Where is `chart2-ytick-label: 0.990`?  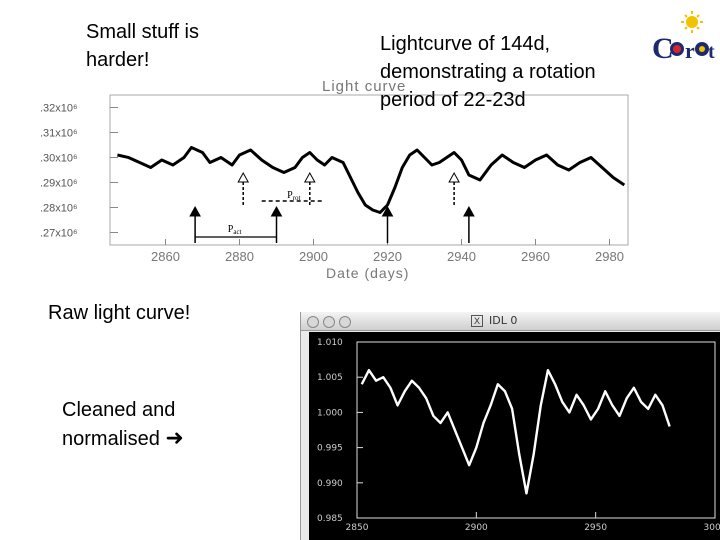 chart2-ytick-label: 0.990 is located at coordinates (330, 484).